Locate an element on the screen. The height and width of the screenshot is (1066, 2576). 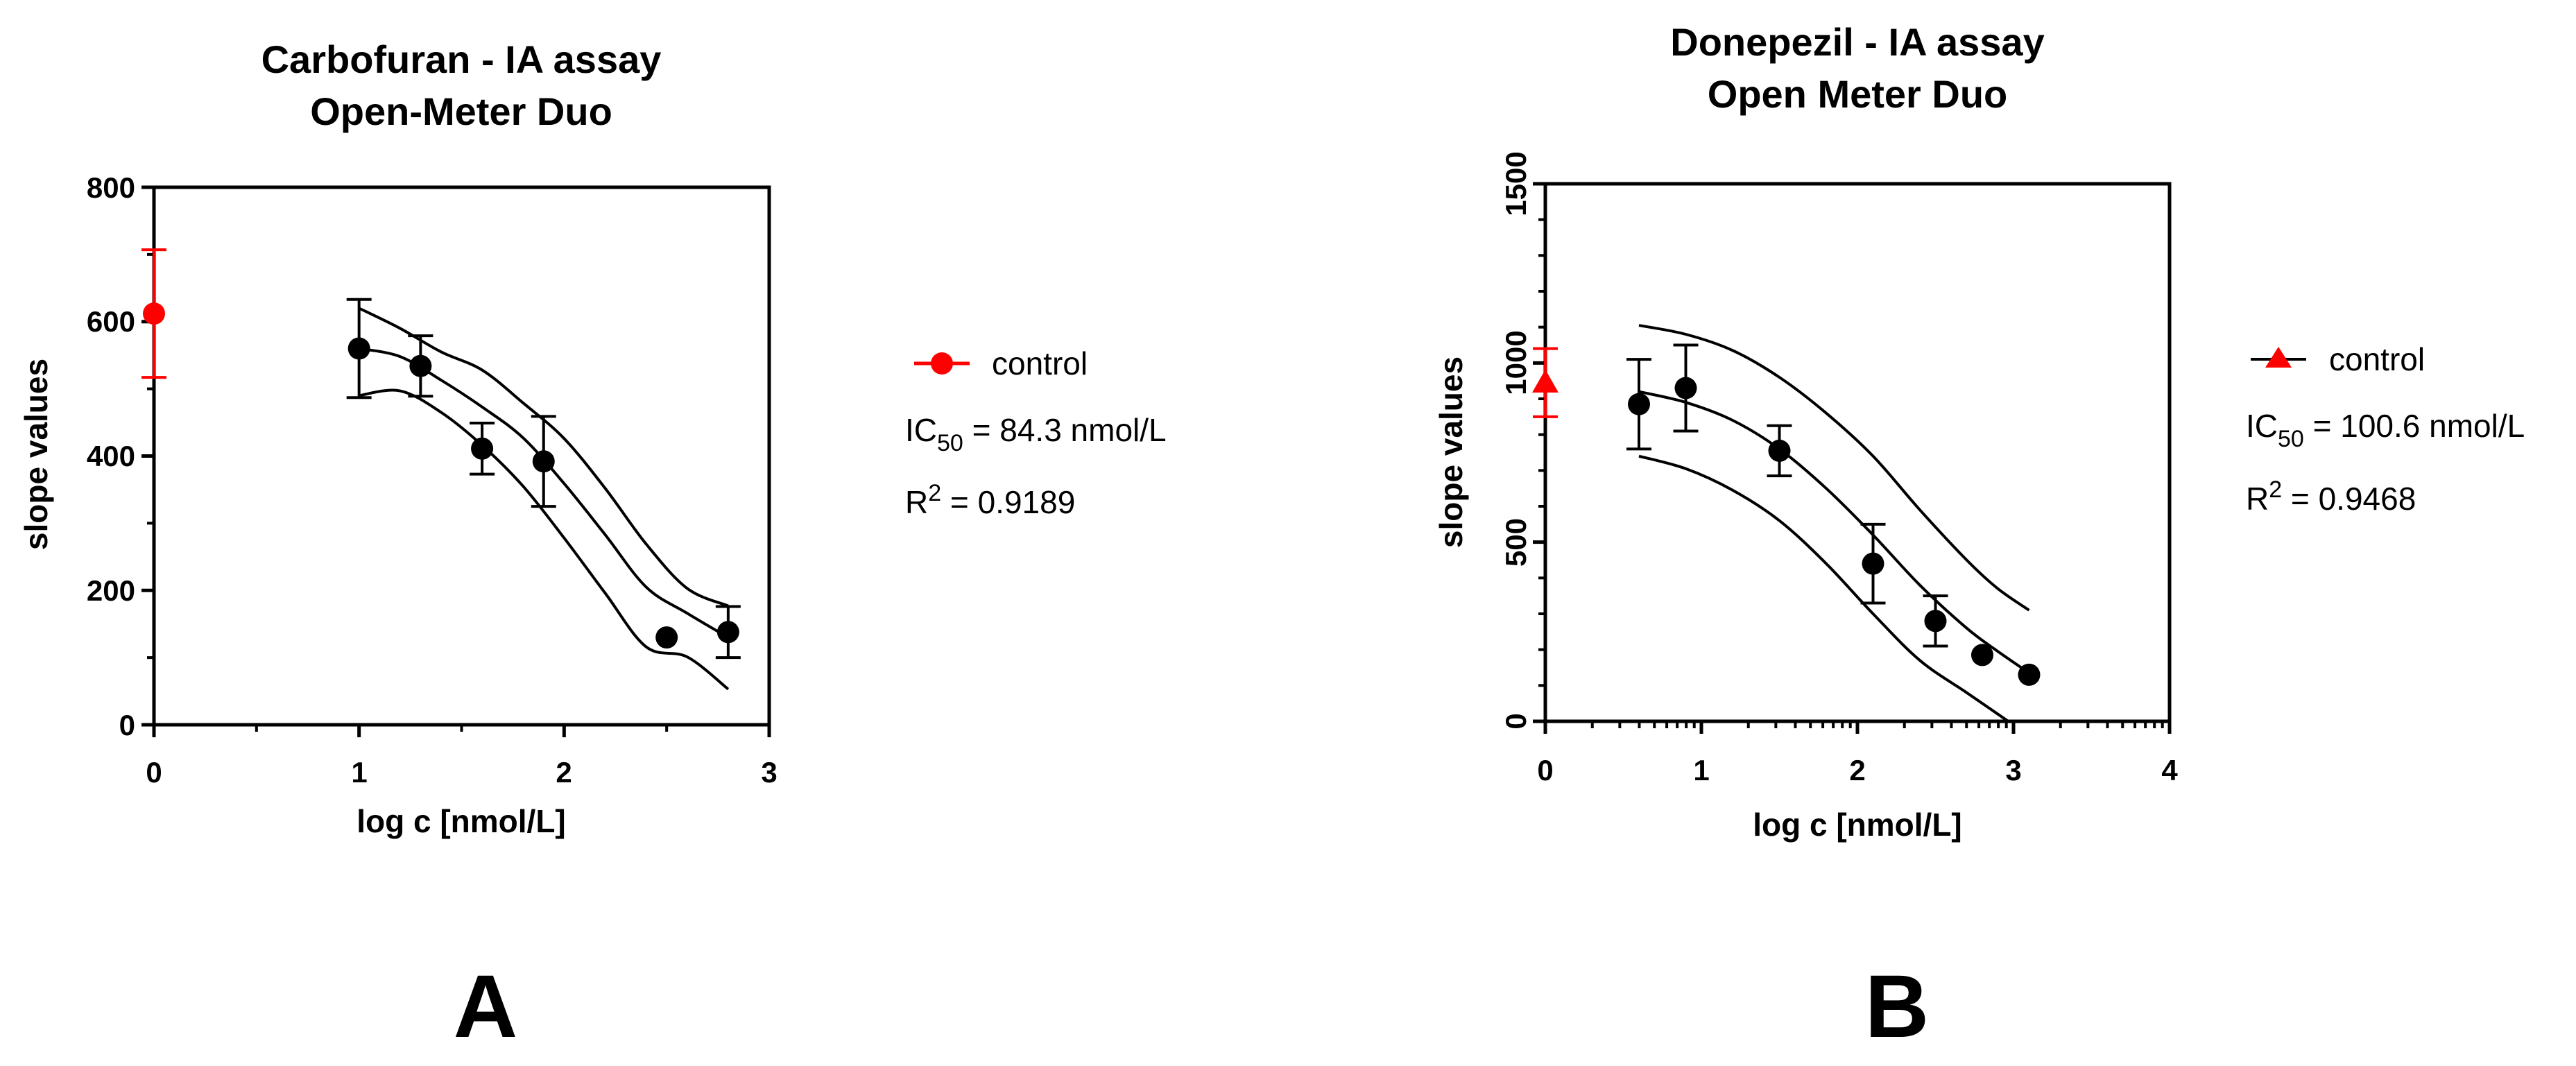
y-axis-label-b: slope values is located at coordinates (1451, 452).